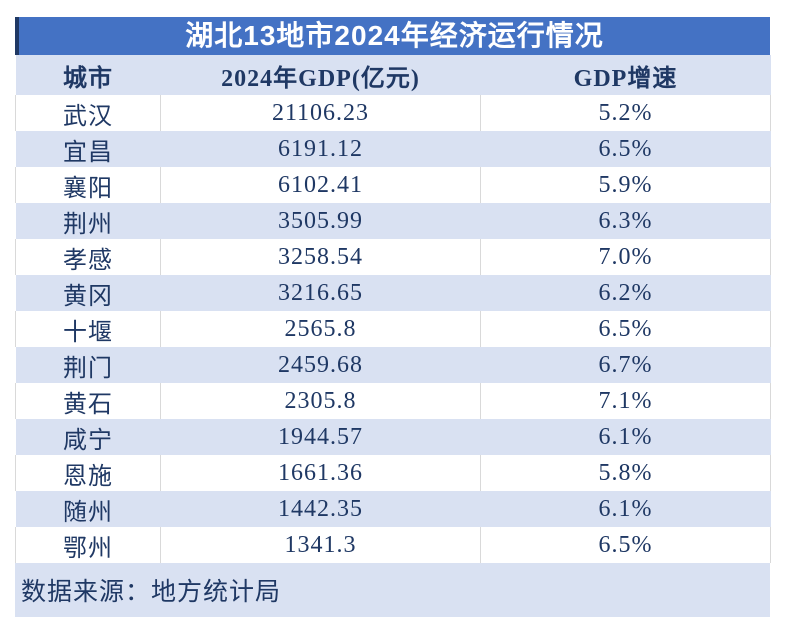 The image size is (786, 632). I want to click on cell-city: 恩施, so click(88, 473).